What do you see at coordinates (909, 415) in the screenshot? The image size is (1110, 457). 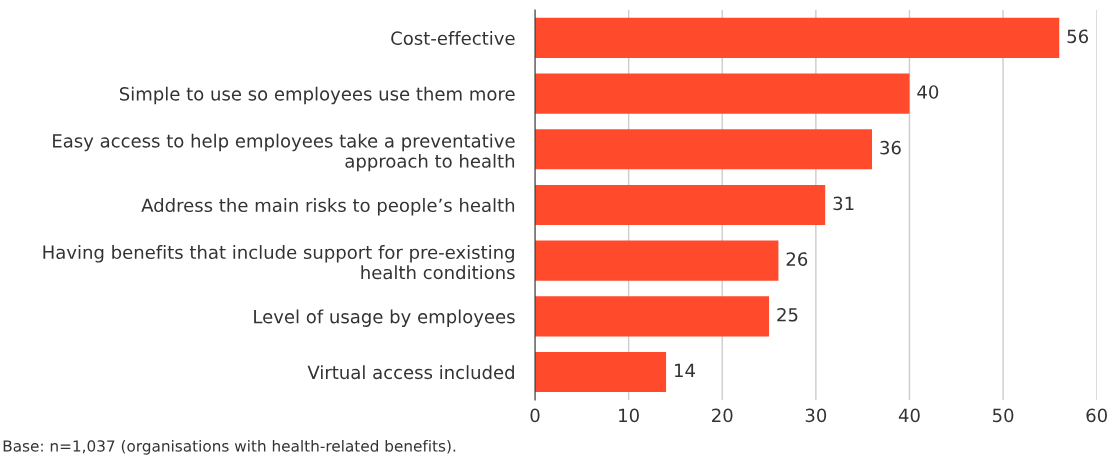 I see `x-tick-label: 40` at bounding box center [909, 415].